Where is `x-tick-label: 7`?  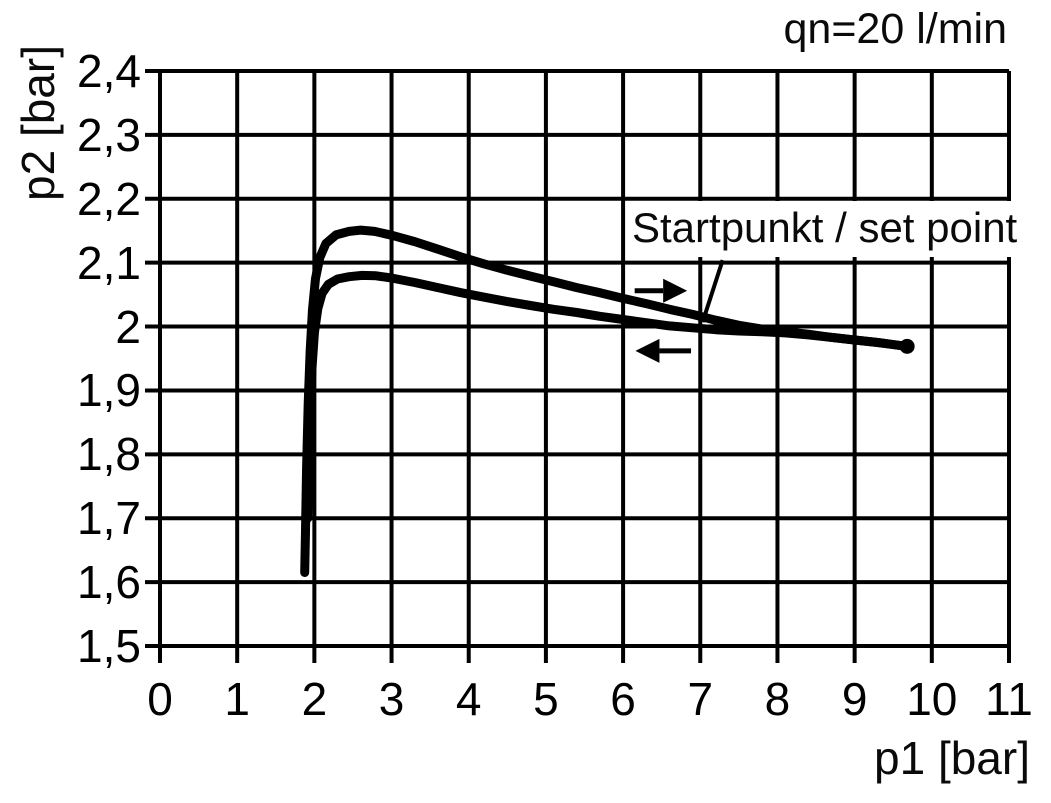 x-tick-label: 7 is located at coordinates (700, 699).